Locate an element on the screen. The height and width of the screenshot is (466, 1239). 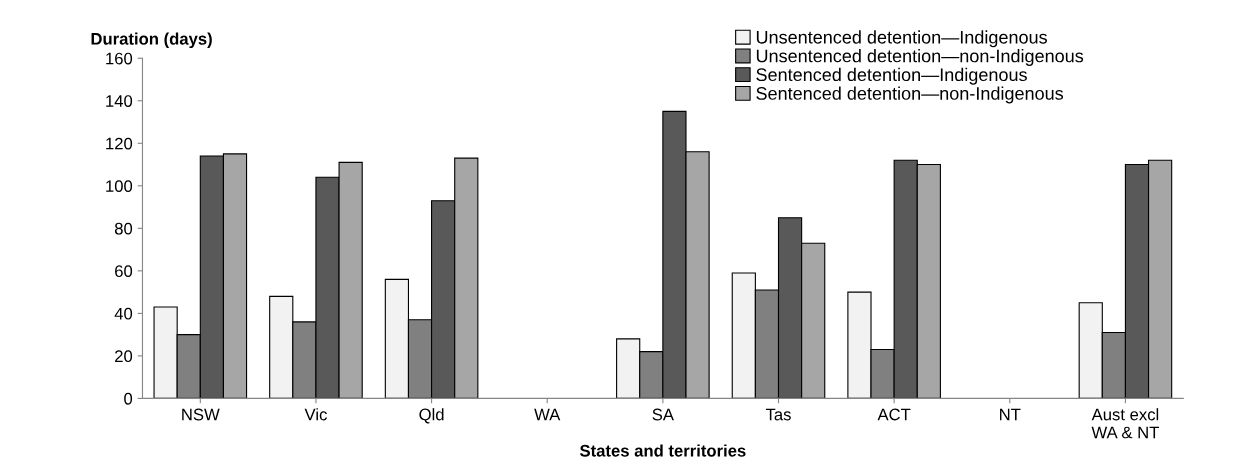
y-tick-label: 20 is located at coordinates (124, 356).